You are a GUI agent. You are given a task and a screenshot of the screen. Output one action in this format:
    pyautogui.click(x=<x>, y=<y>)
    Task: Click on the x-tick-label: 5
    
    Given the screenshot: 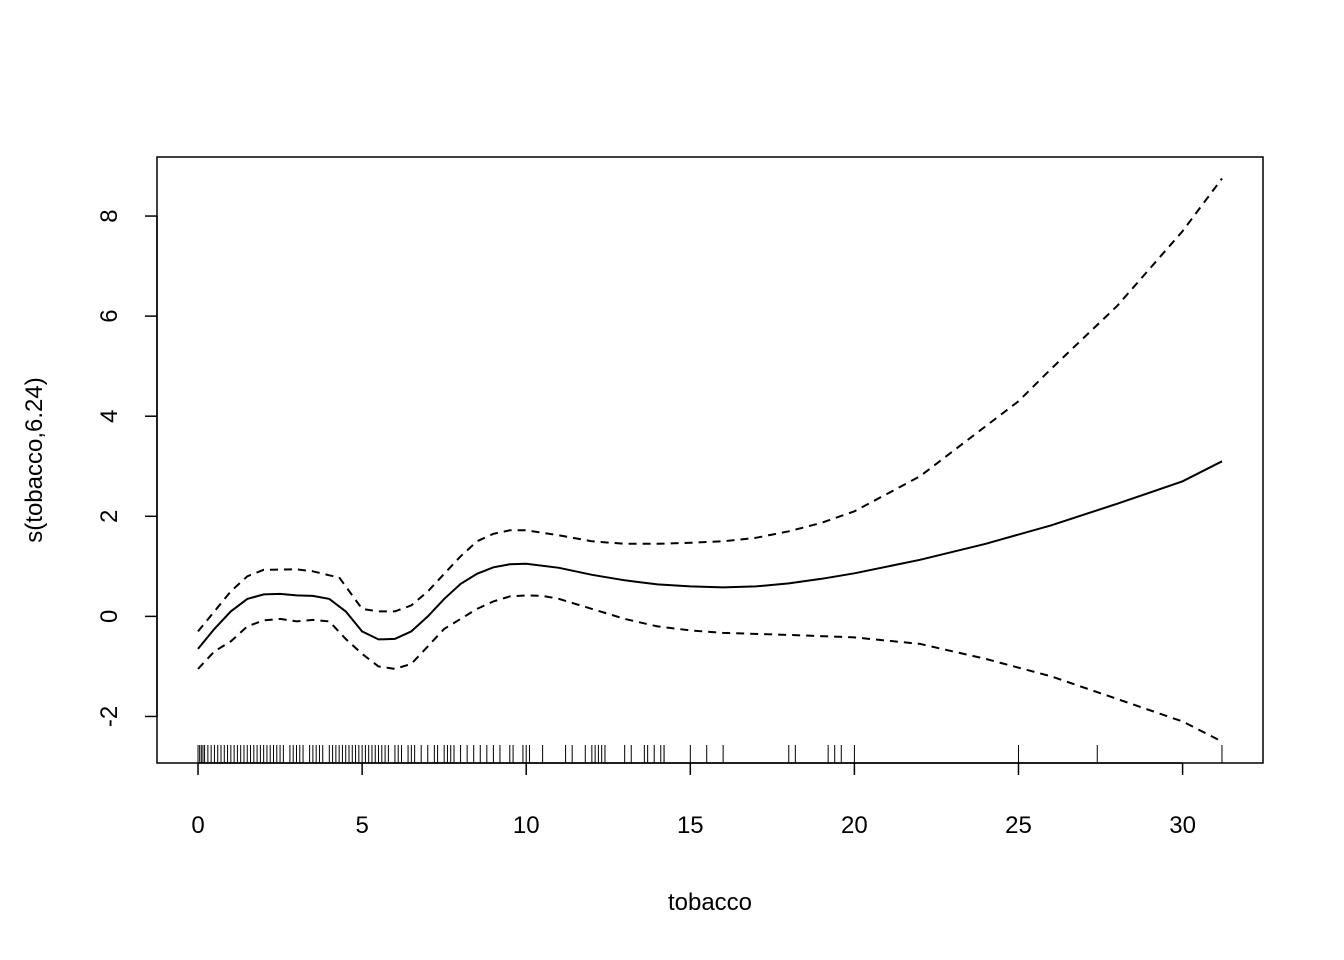 What is the action you would take?
    pyautogui.click(x=361, y=825)
    